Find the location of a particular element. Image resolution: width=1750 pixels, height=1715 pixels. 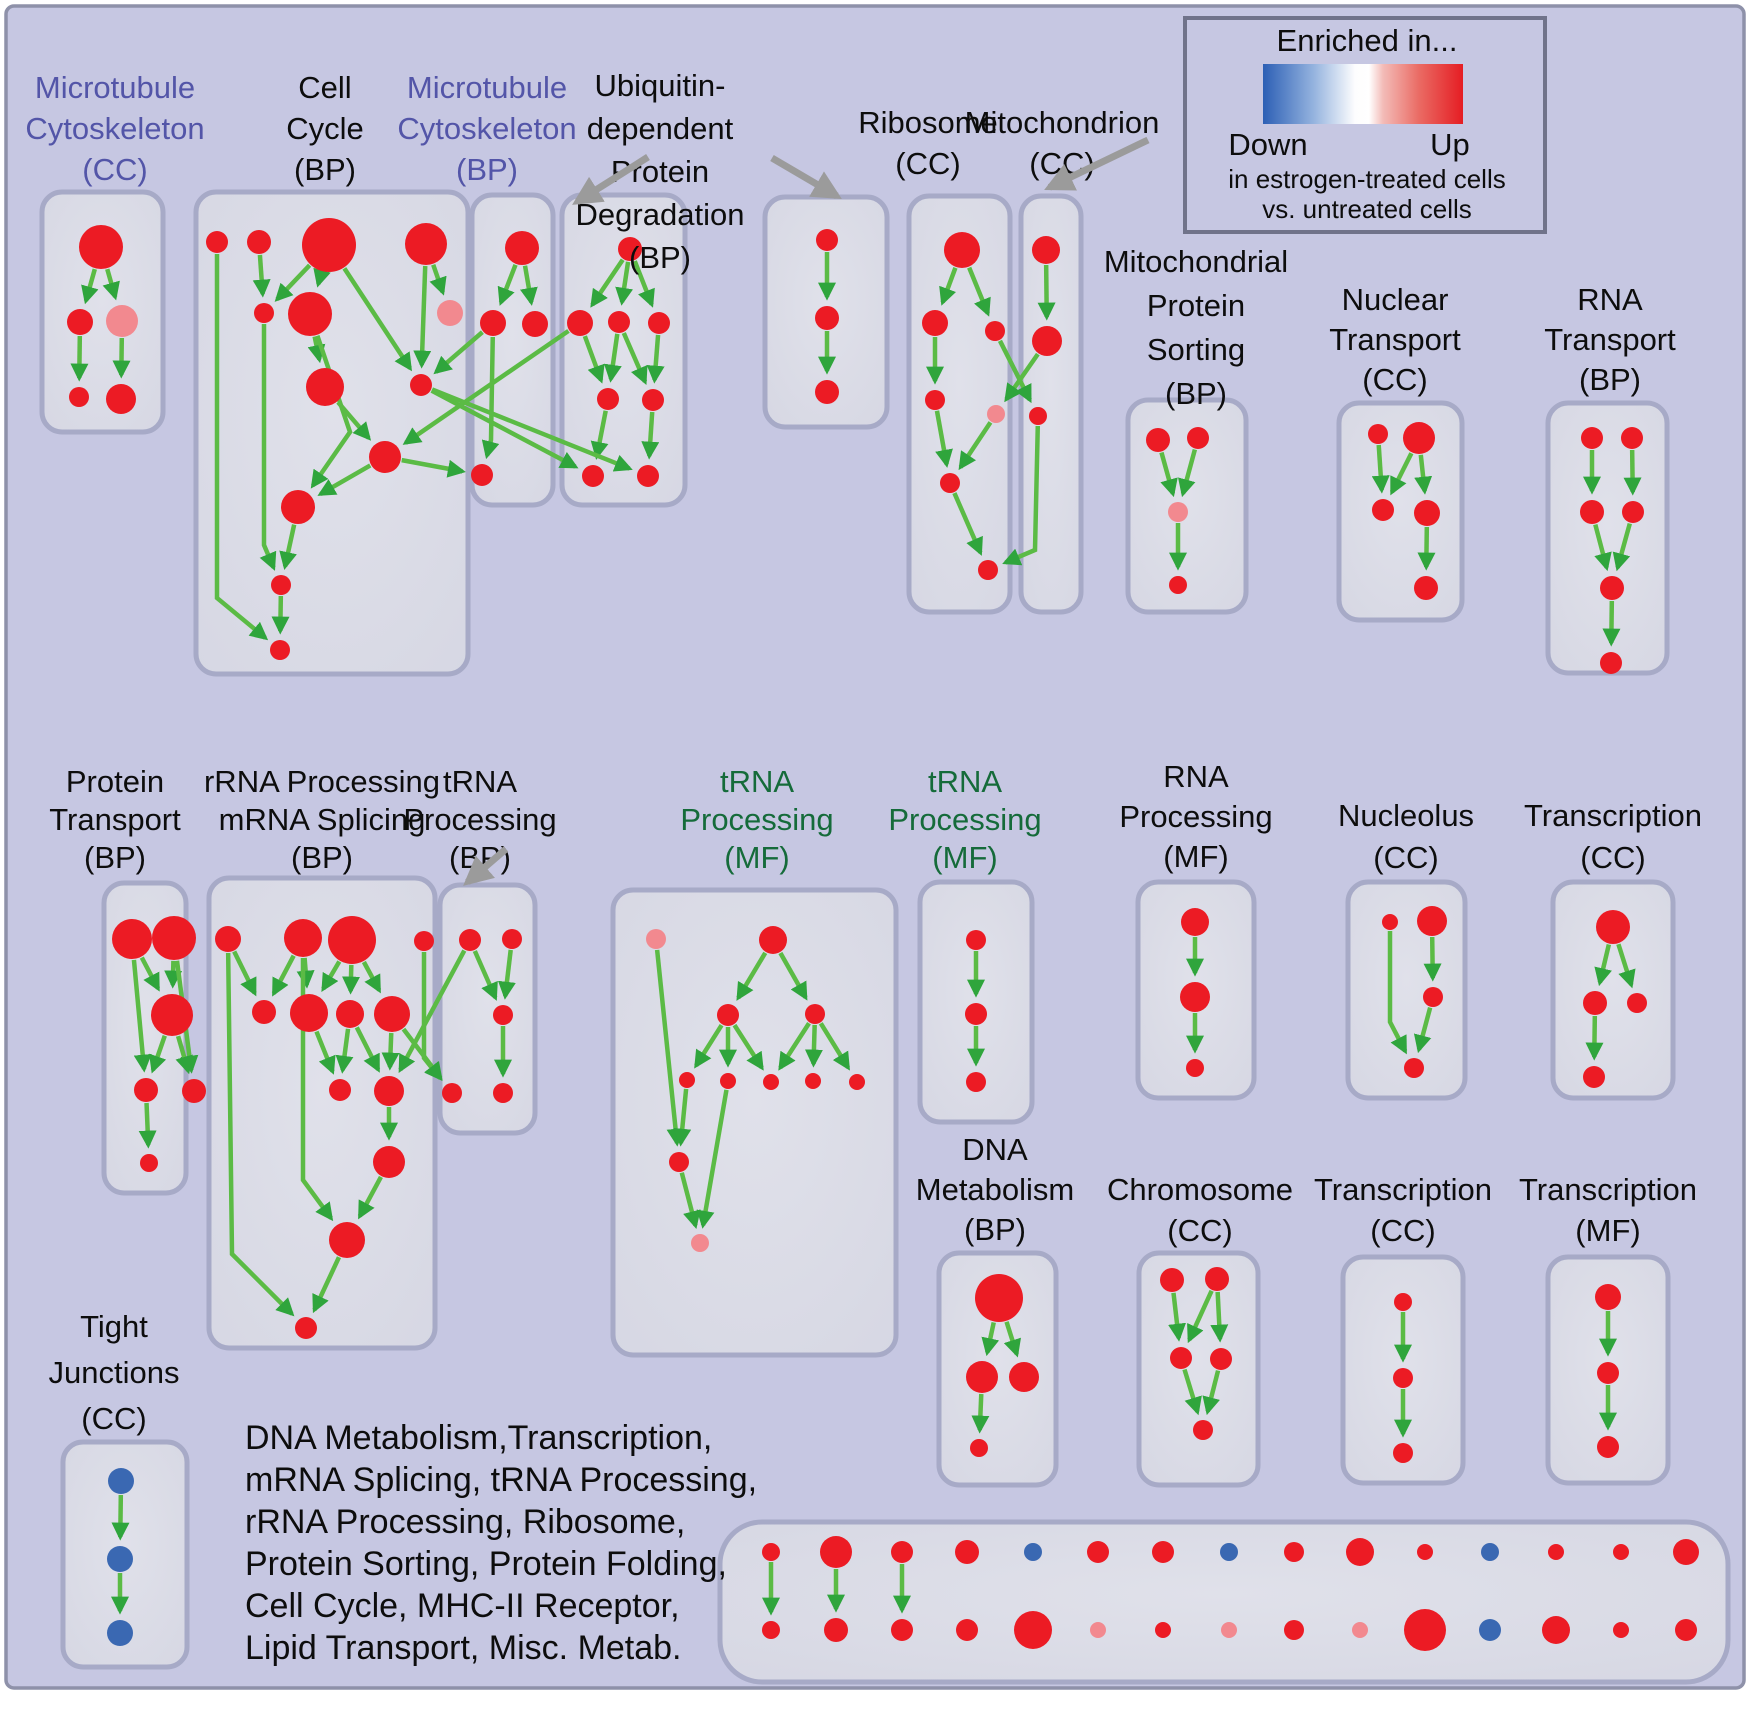

cluster-label-nuclear-transport: Nuclear is located at coordinates (1395, 299).